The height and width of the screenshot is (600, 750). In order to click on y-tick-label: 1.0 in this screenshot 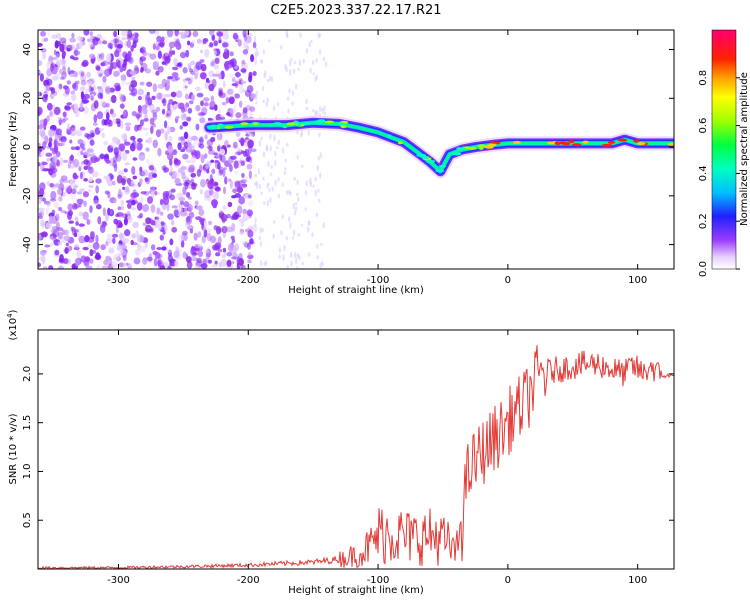, I will do `click(27, 471)`.